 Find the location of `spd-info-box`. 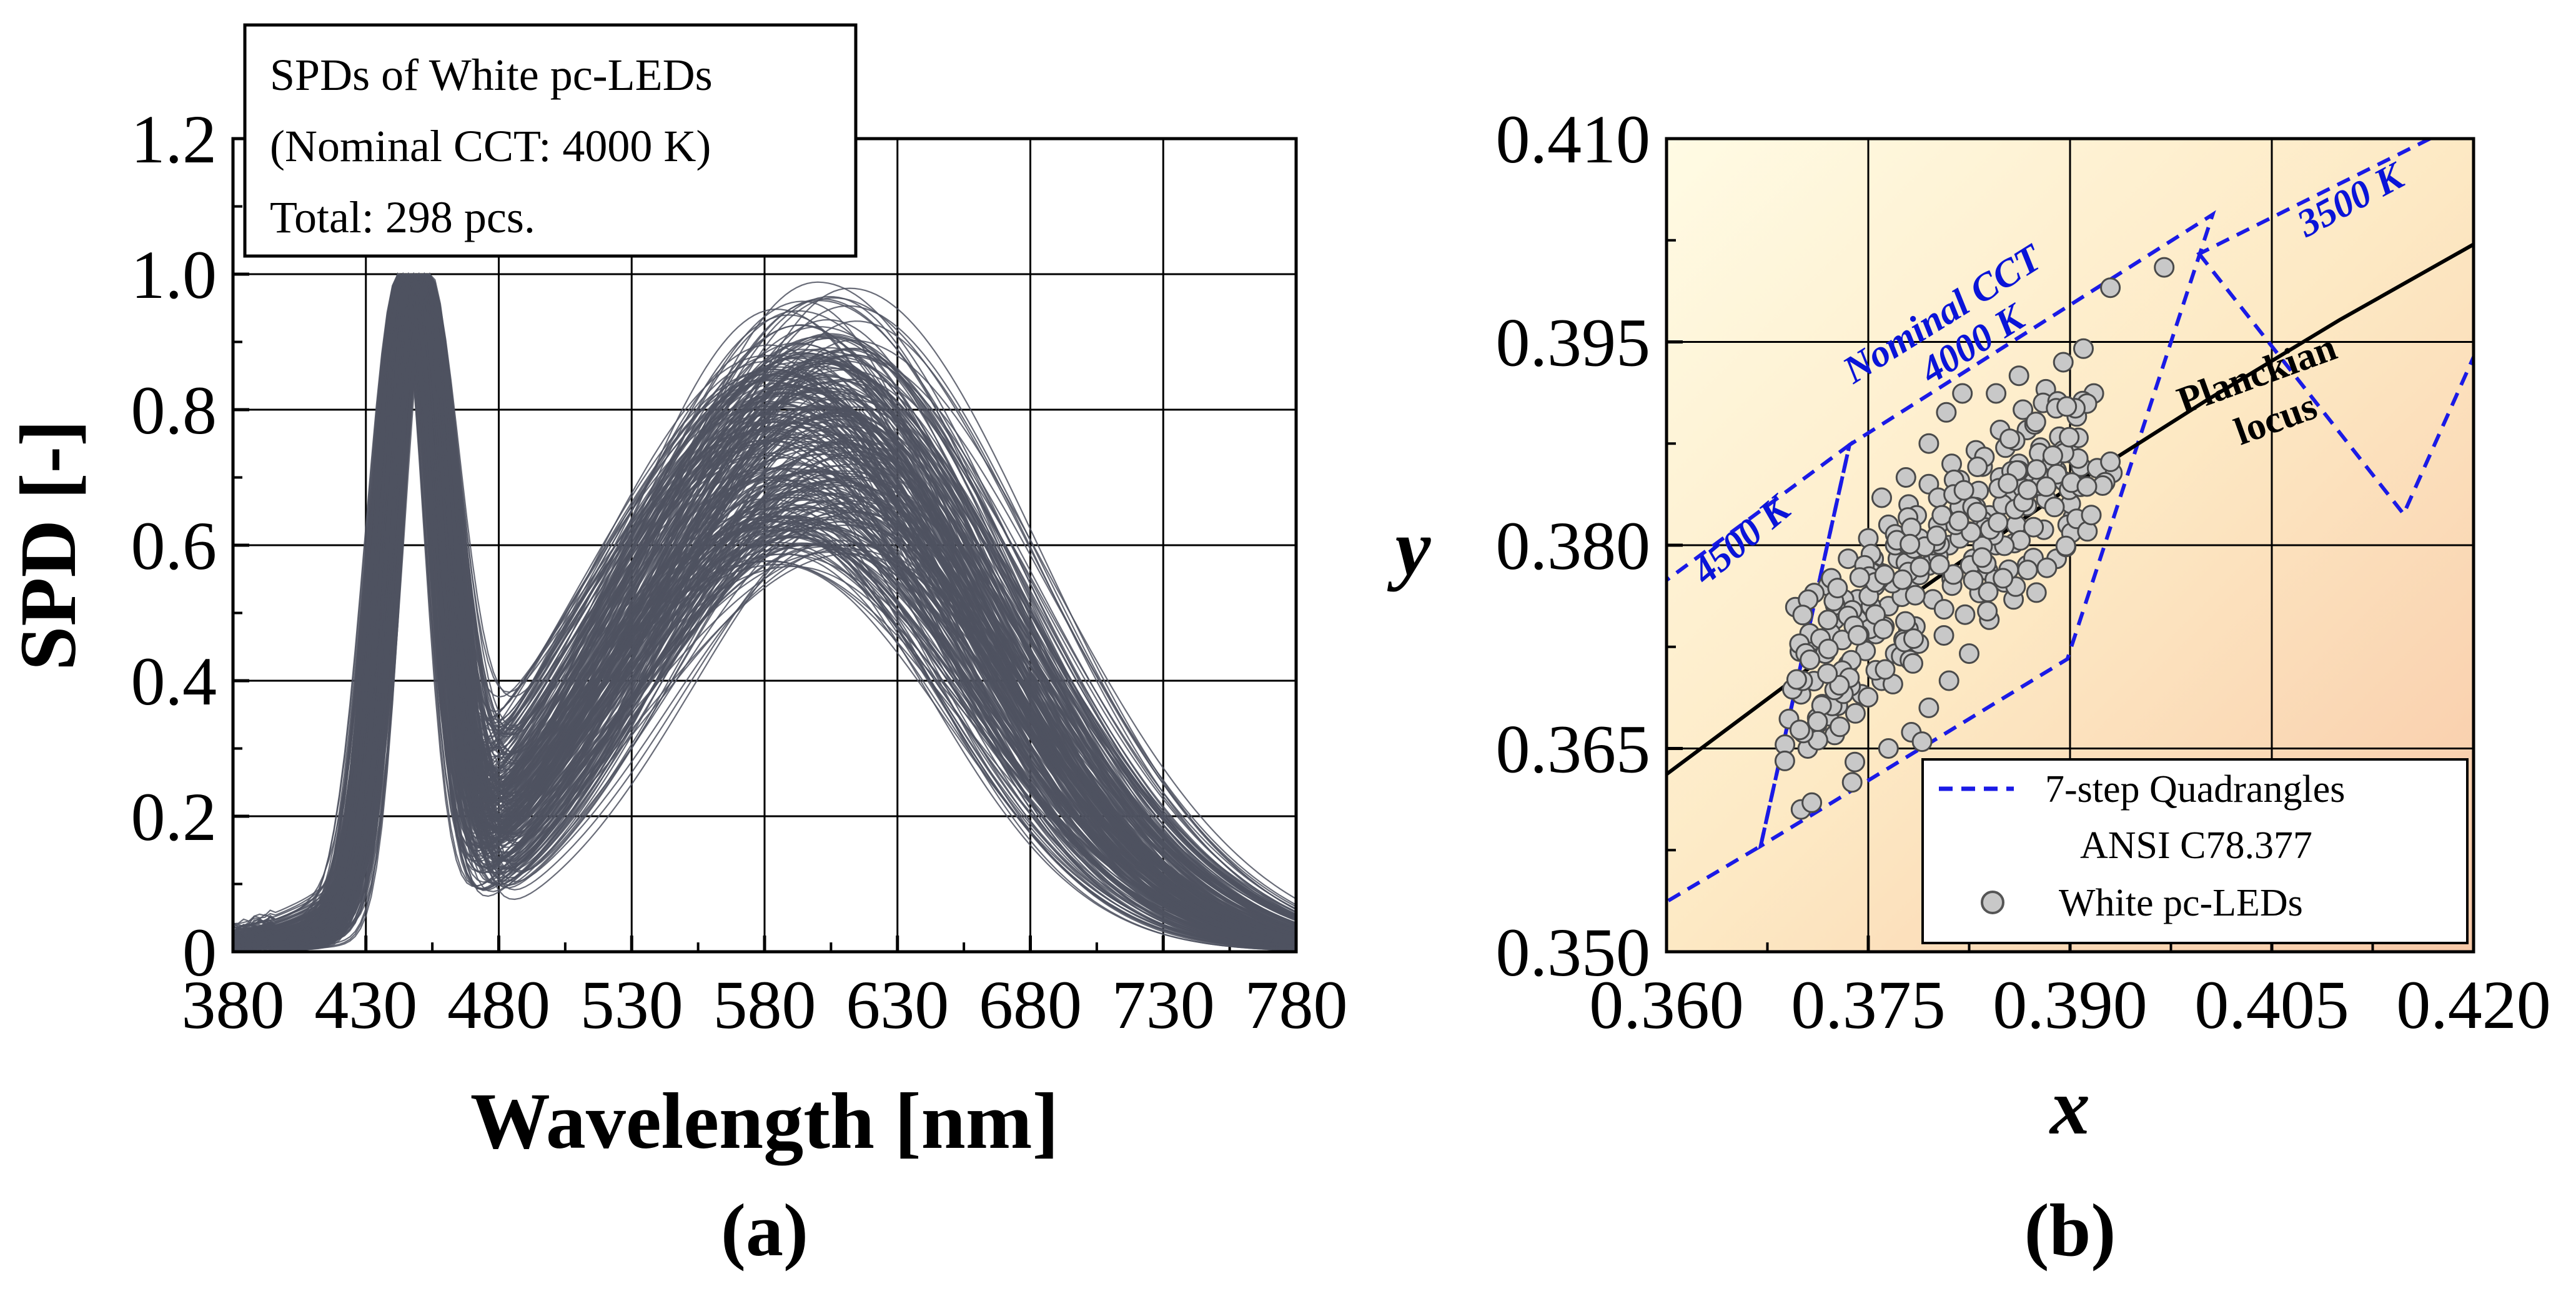

spd-info-box is located at coordinates (550, 140).